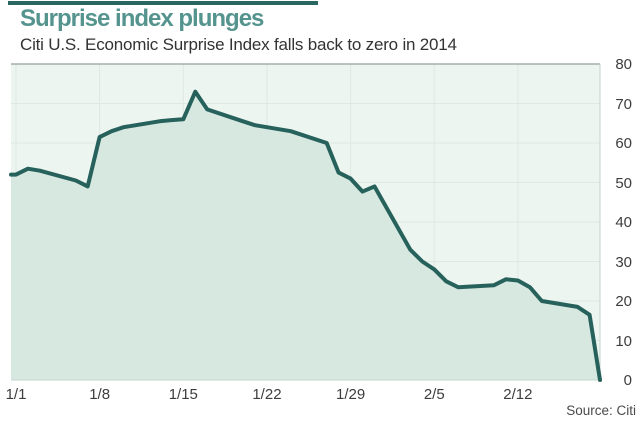  What do you see at coordinates (623, 222) in the screenshot?
I see `y-axis-label: 40` at bounding box center [623, 222].